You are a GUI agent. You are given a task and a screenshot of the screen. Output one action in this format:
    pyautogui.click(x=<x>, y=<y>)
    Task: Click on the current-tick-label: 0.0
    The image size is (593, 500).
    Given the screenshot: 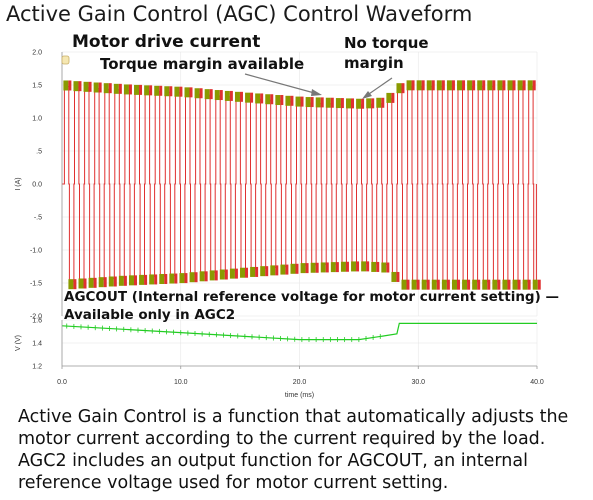 What is the action you would take?
    pyautogui.click(x=37, y=185)
    